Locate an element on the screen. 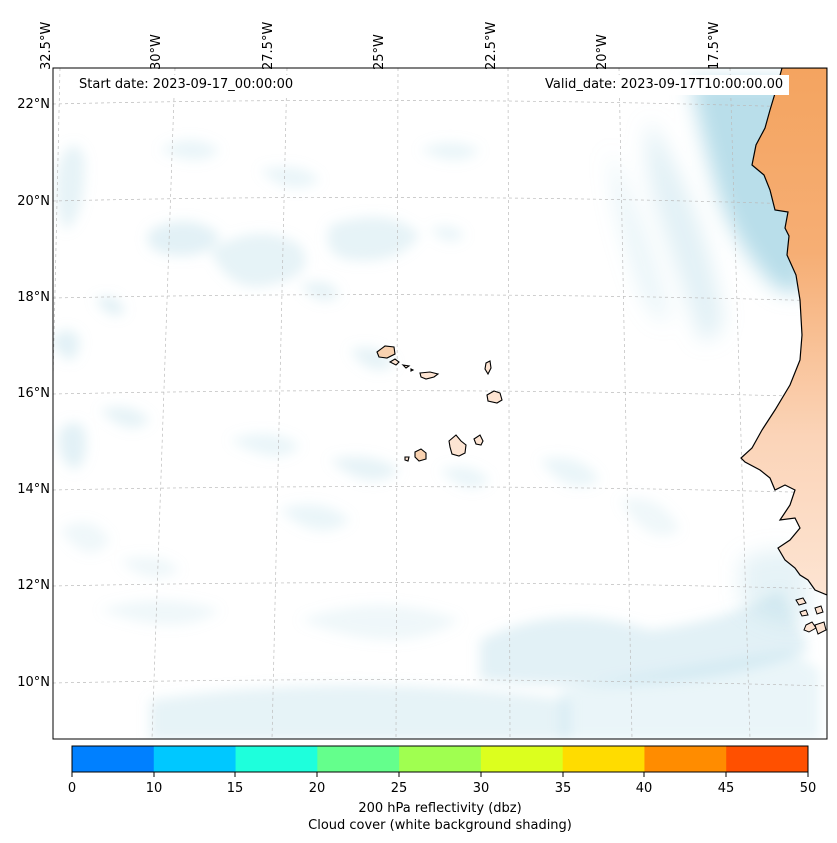 The height and width of the screenshot is (843, 837). colorbar-ticks is located at coordinates (440, 774).